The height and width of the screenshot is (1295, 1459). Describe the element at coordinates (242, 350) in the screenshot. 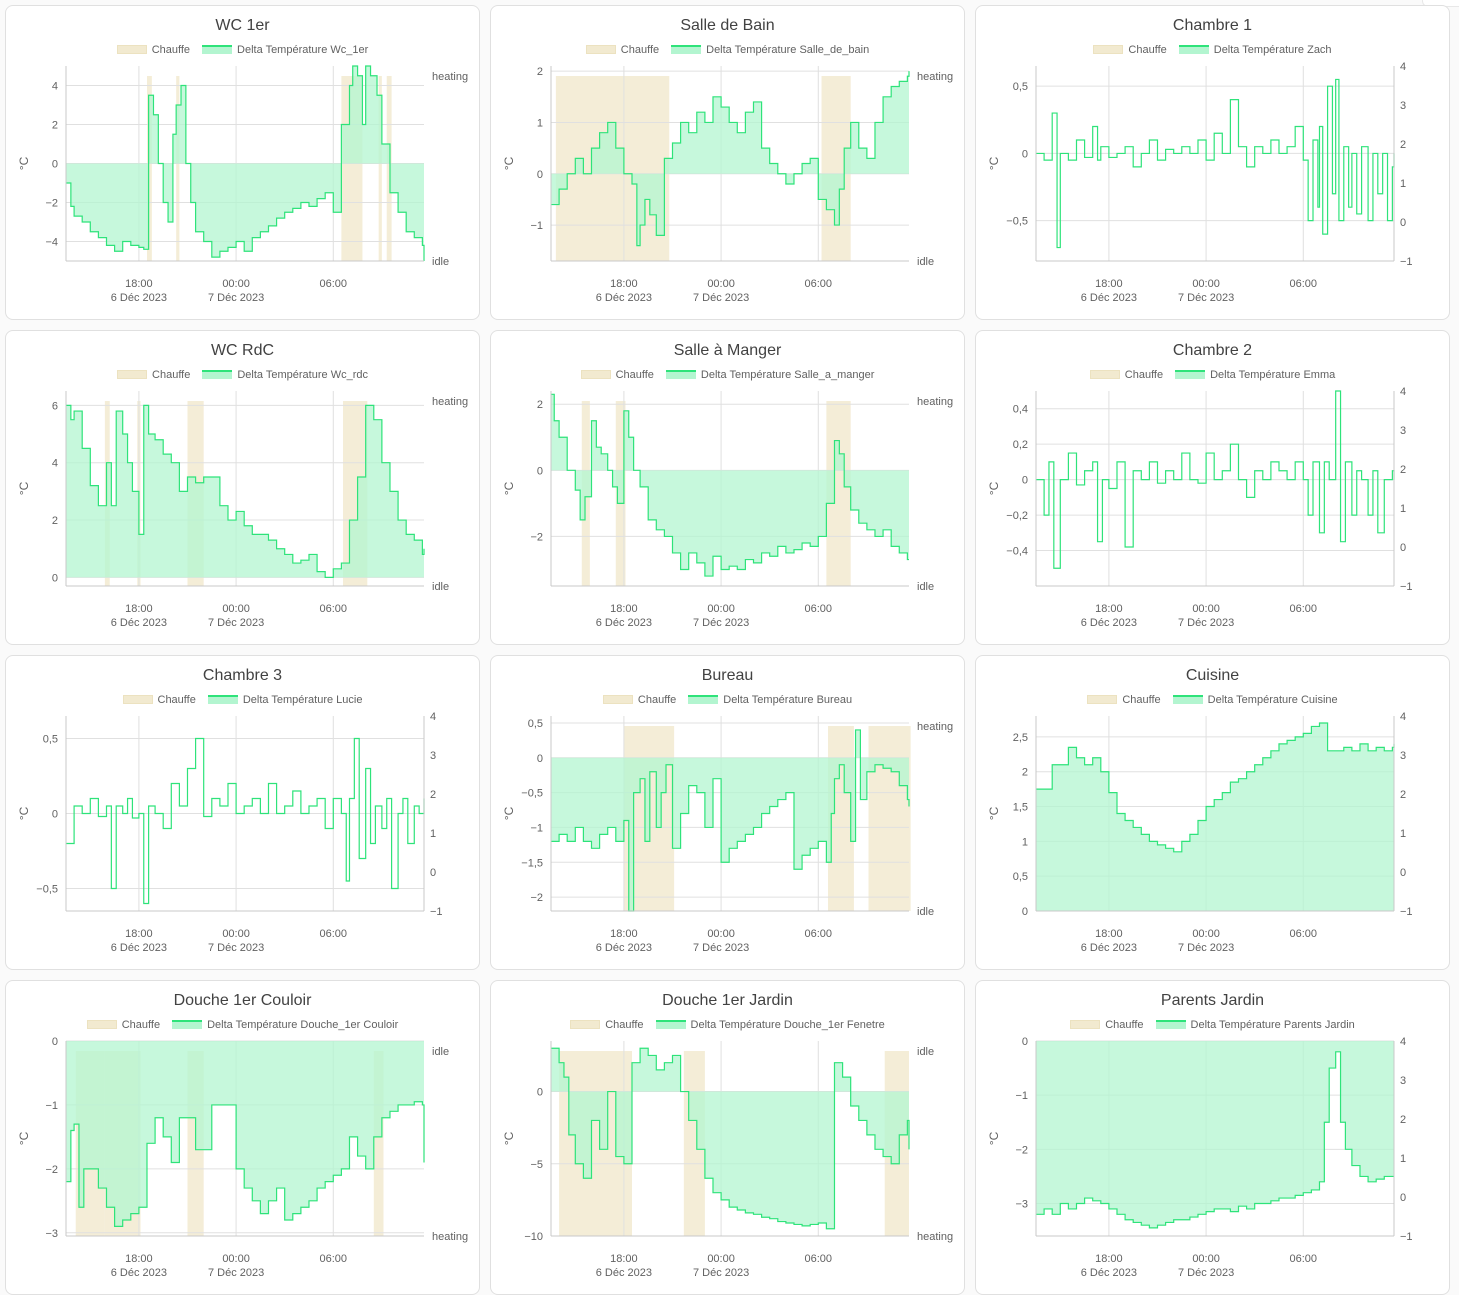

I see `chart-title: WC RdC` at that location.